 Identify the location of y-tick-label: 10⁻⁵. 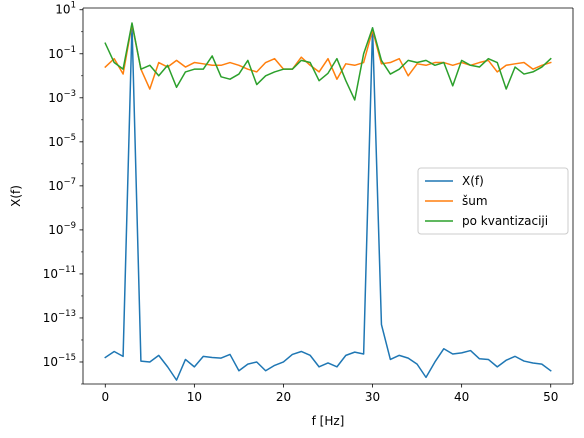
(62, 141).